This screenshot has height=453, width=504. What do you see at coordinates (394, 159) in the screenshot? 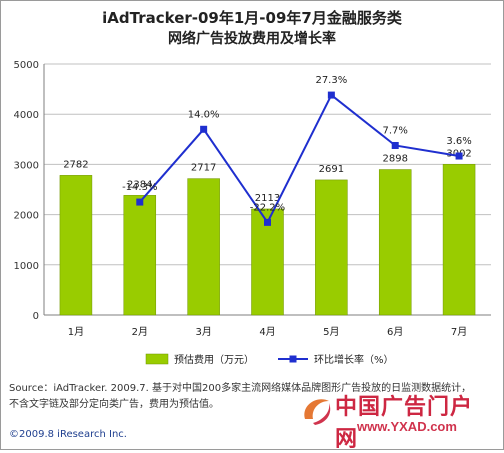
I see `bar-value-label: 2898` at bounding box center [394, 159].